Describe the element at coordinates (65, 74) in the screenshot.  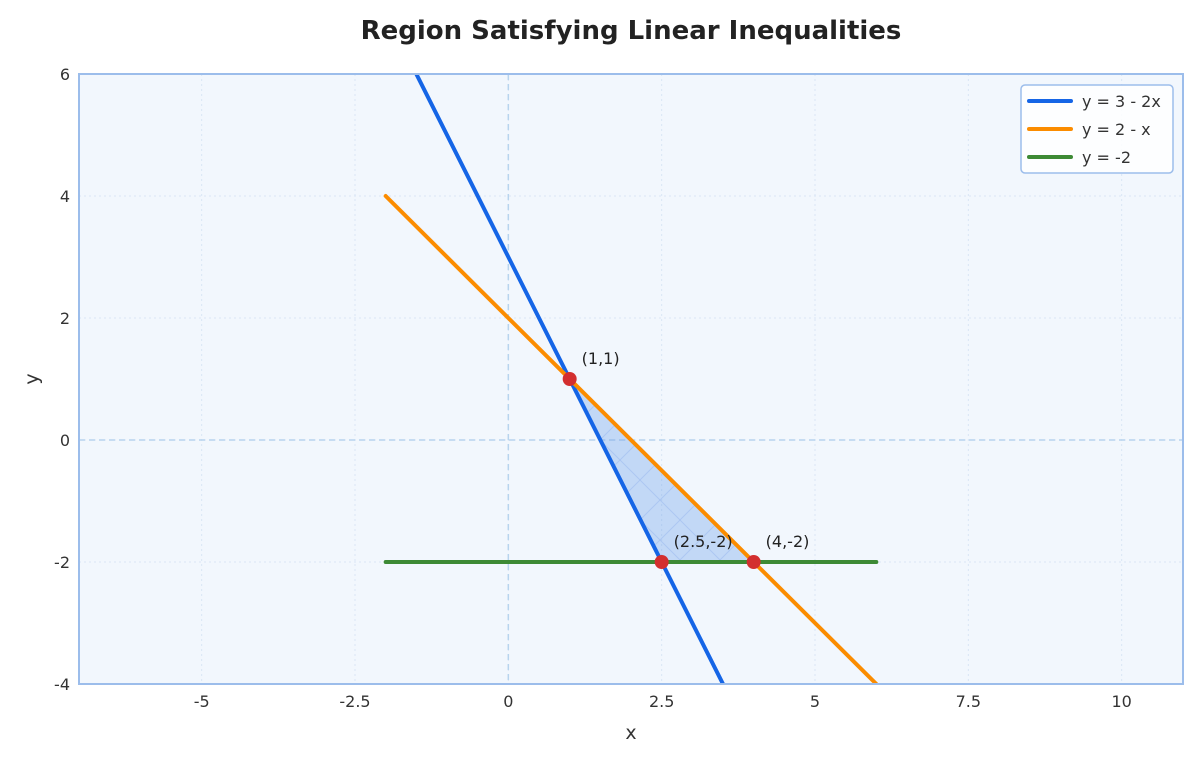
I see `y-tick-label: 6` at that location.